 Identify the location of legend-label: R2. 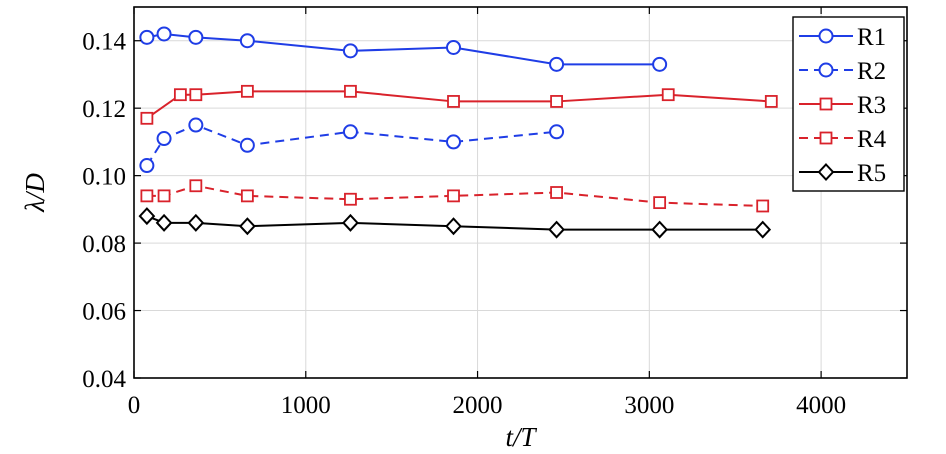
(871, 71).